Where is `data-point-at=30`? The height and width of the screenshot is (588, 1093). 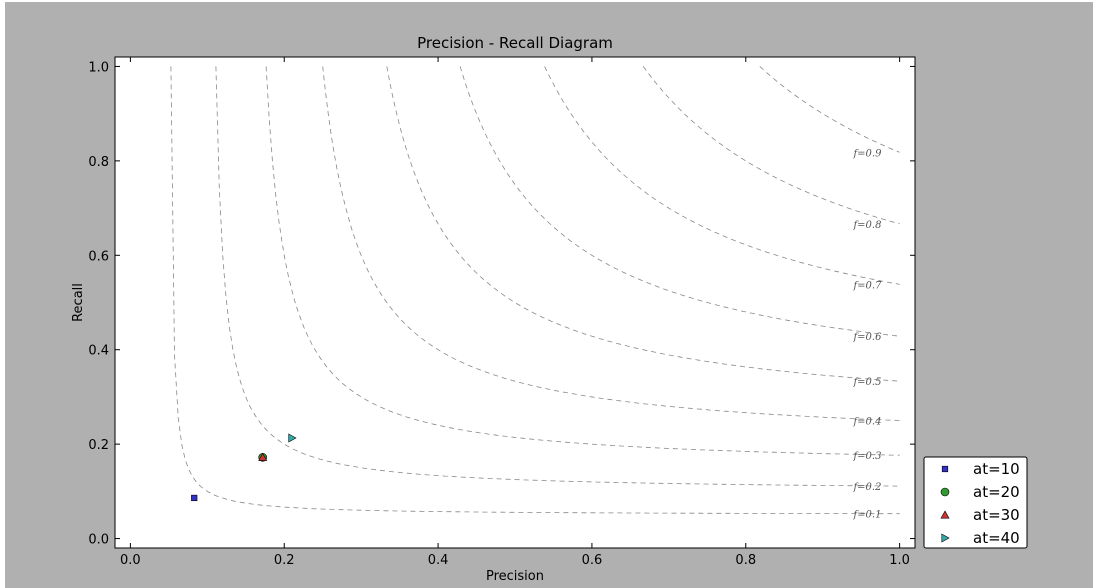 data-point-at=30 is located at coordinates (263, 456).